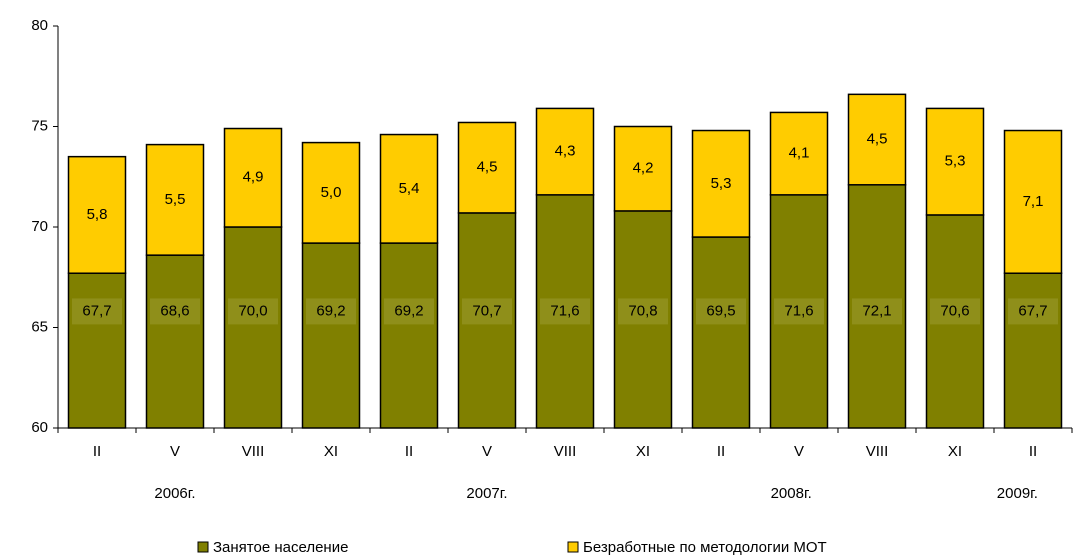 Image resolution: width=1087 pixels, height=560 pixels. I want to click on value-label: 70,0, so click(252, 310).